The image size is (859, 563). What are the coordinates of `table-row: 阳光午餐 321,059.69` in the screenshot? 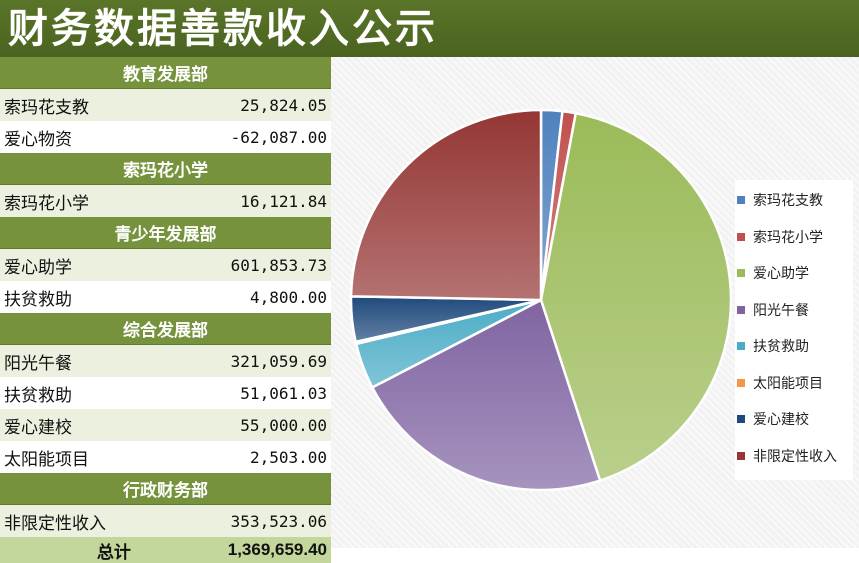 It's located at (165, 361).